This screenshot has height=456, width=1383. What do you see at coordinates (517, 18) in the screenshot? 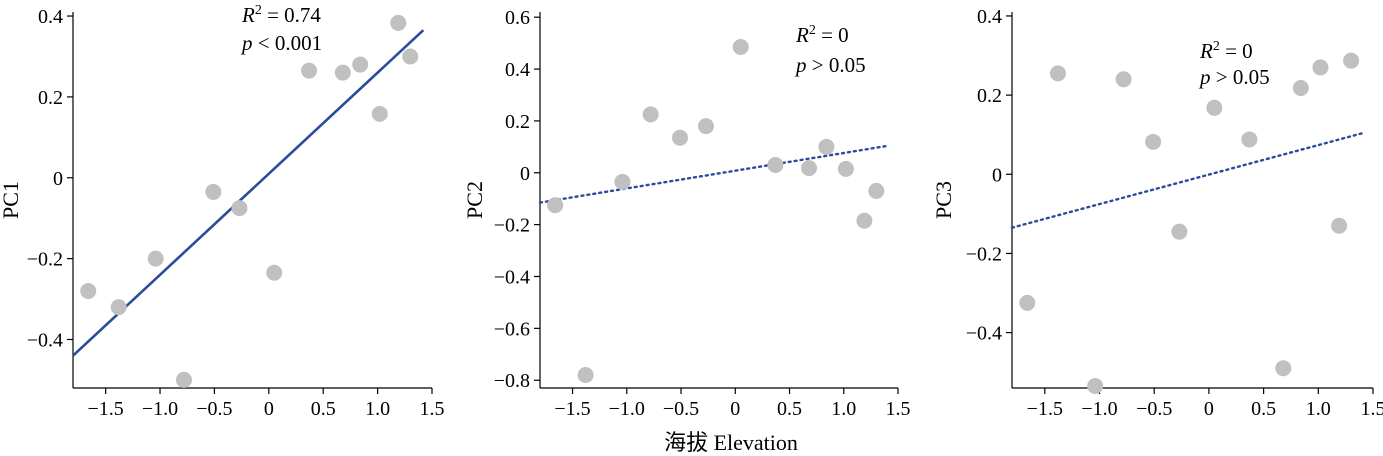
I see `y-tick-label: 0.6` at bounding box center [517, 18].